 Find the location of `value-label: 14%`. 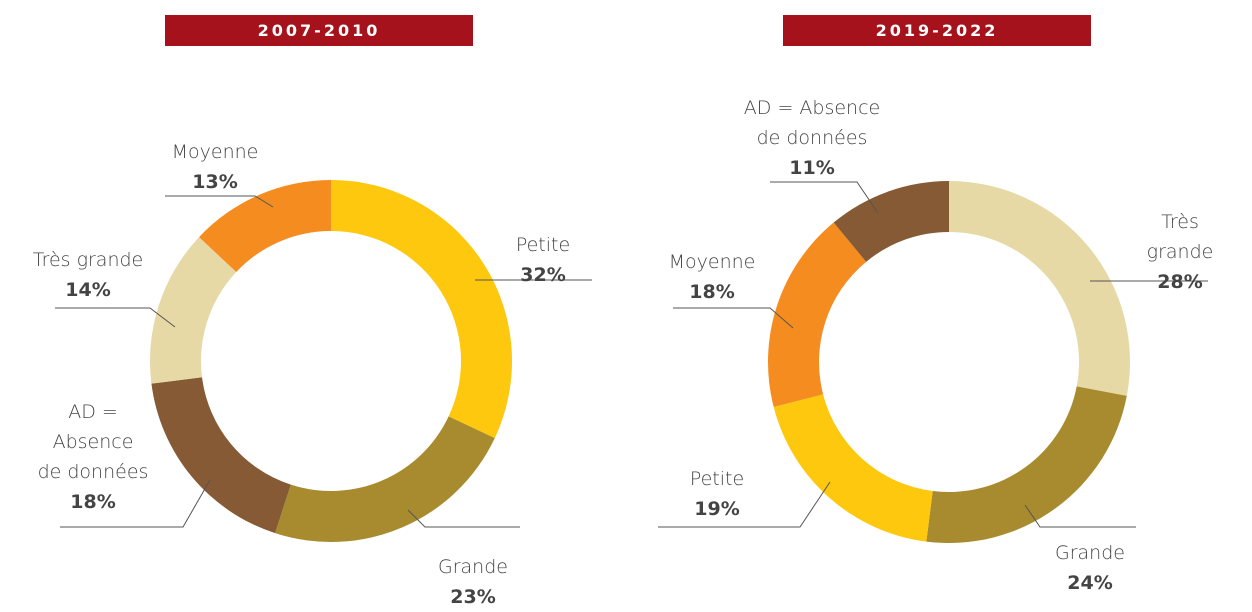

value-label: 14% is located at coordinates (88, 290).